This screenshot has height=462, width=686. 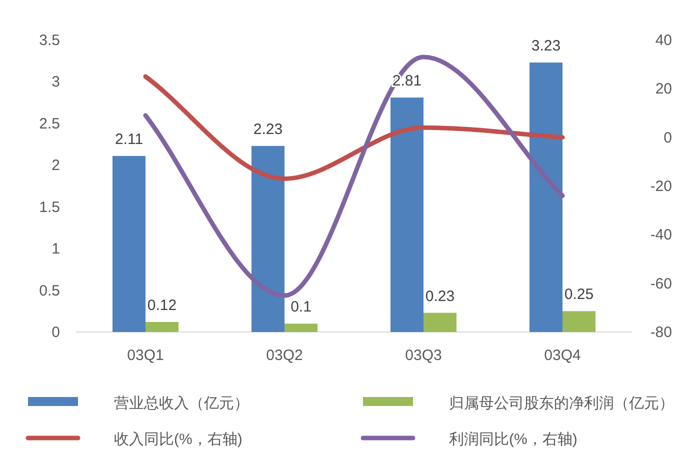 What do you see at coordinates (49, 123) in the screenshot?
I see `y-tick-label: 2.5` at bounding box center [49, 123].